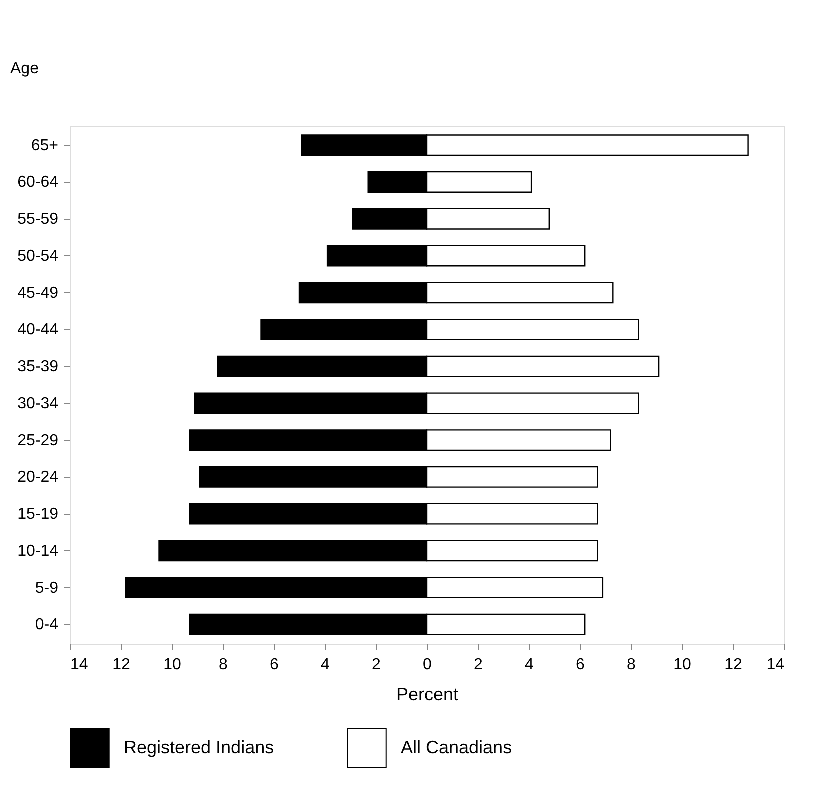  I want to click on y-tick-label: 65+, so click(44, 145).